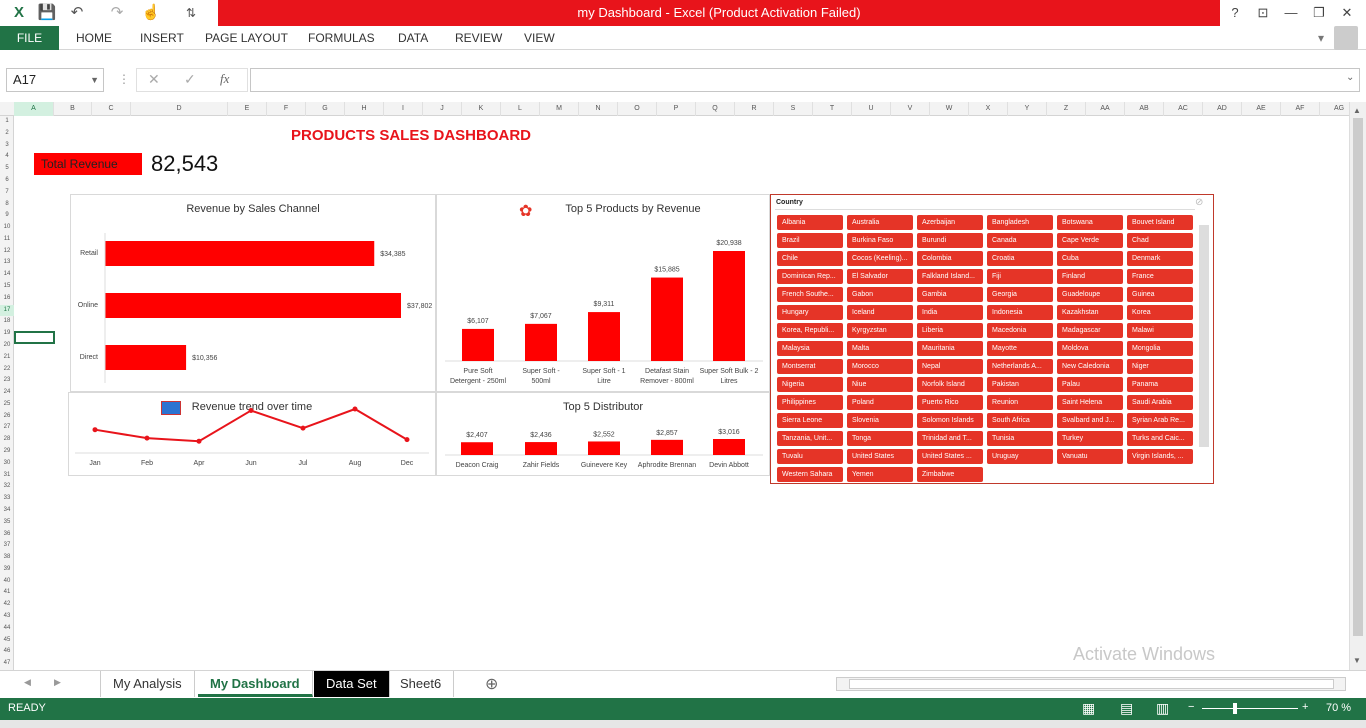 This screenshot has width=1366, height=728. Describe the element at coordinates (950, 240) in the screenshot. I see `slicer-item: Burundi` at that location.